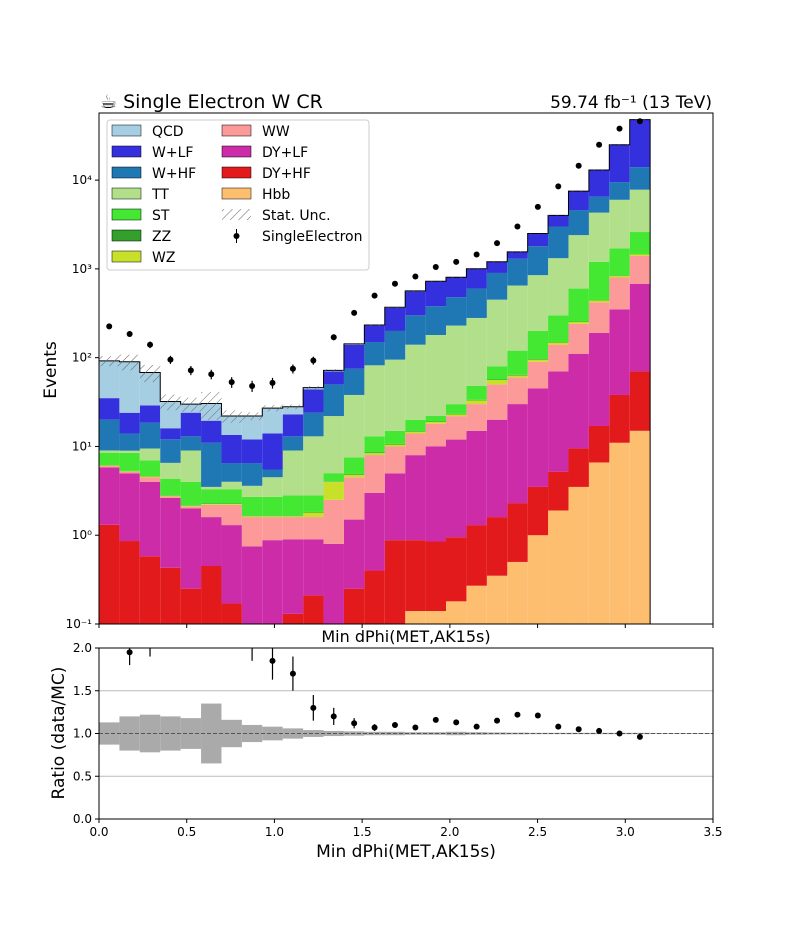 This screenshot has height=940, width=792. Describe the element at coordinates (160, 195) in the screenshot. I see `legend-label: TT` at that location.